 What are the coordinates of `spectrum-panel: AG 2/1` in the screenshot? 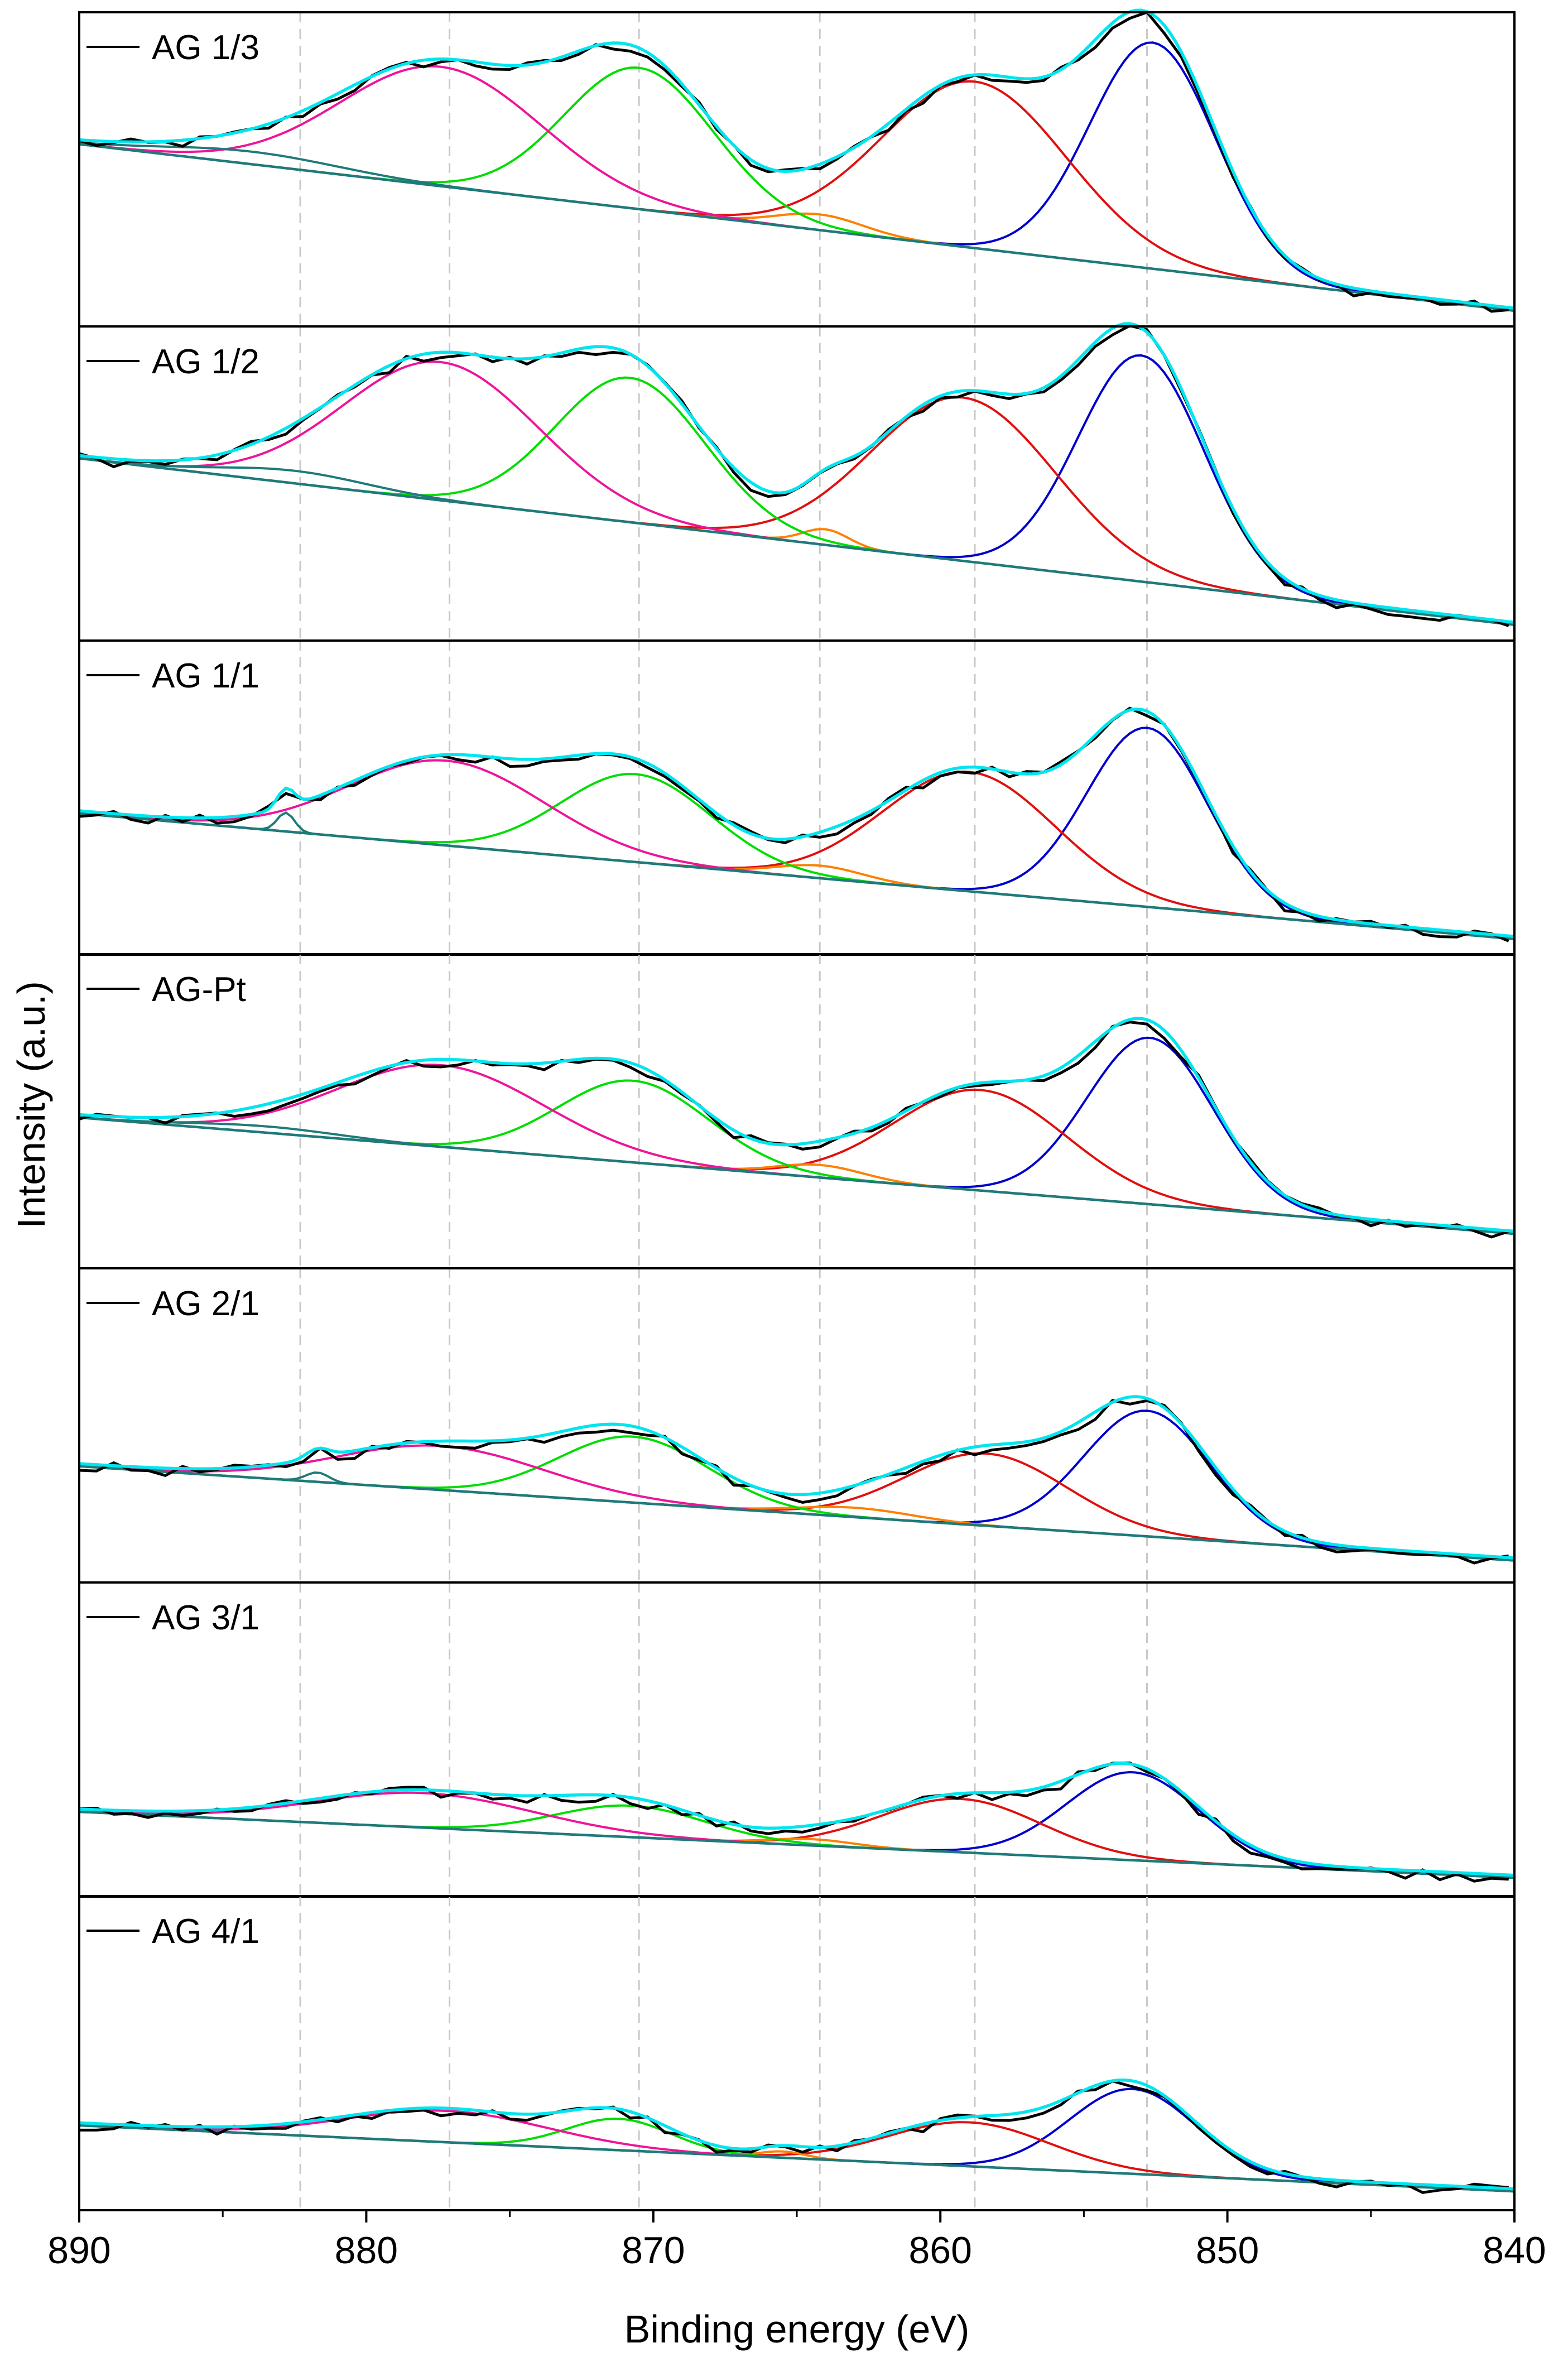 It's located at (797, 1425).